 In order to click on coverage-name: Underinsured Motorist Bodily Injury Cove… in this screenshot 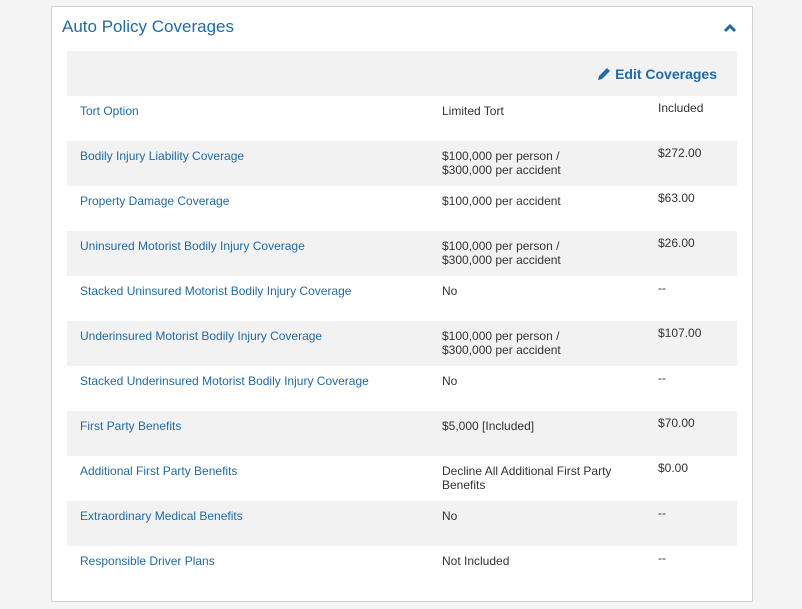, I will do `click(201, 336)`.